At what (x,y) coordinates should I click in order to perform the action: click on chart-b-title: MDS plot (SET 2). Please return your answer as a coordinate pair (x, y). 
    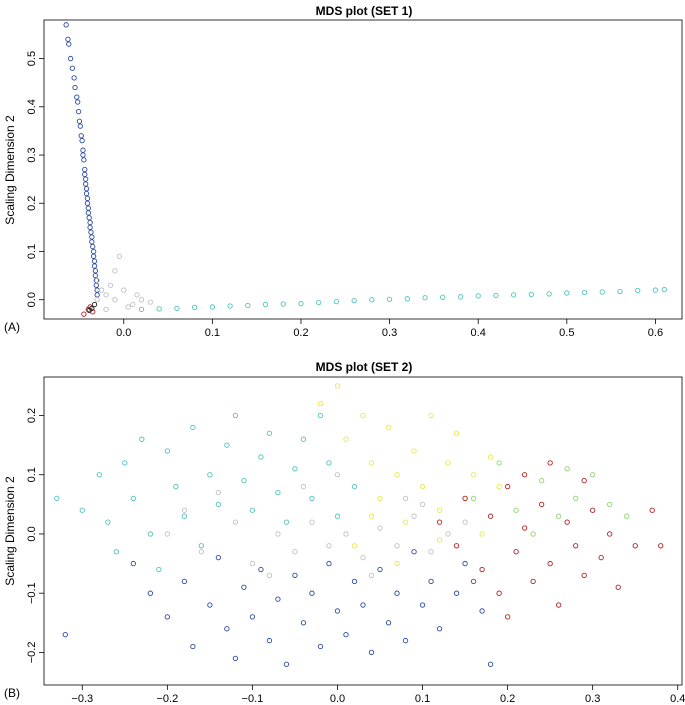
    Looking at the image, I should click on (364, 367).